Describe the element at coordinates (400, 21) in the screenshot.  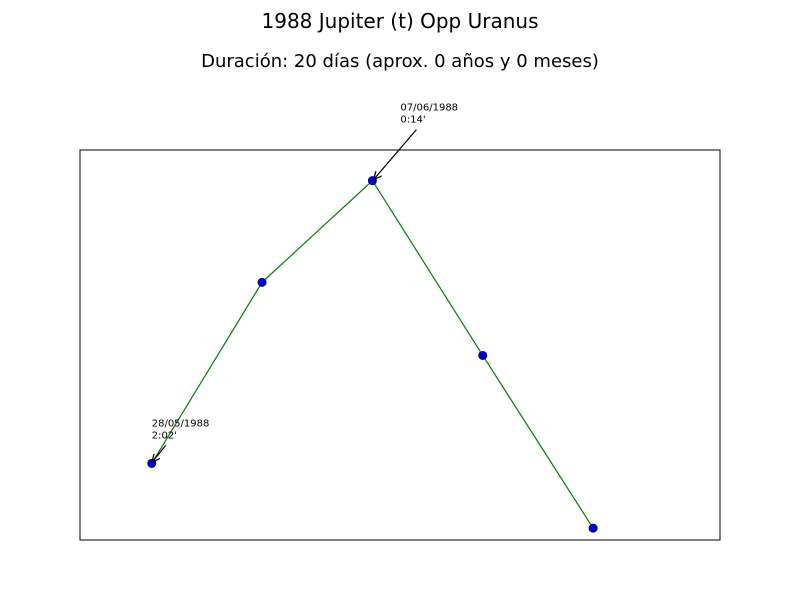
I see `chart-title: 1988 Jupiter (t) Opp Uranus` at that location.